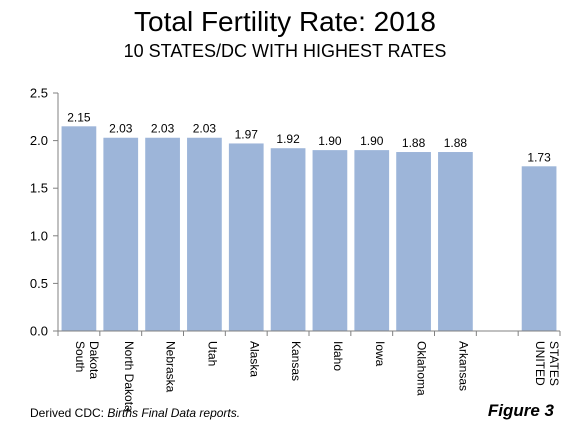 Image resolution: width=570 pixels, height=428 pixels. Describe the element at coordinates (94, 360) in the screenshot. I see `x-category-label: Dakota` at that location.